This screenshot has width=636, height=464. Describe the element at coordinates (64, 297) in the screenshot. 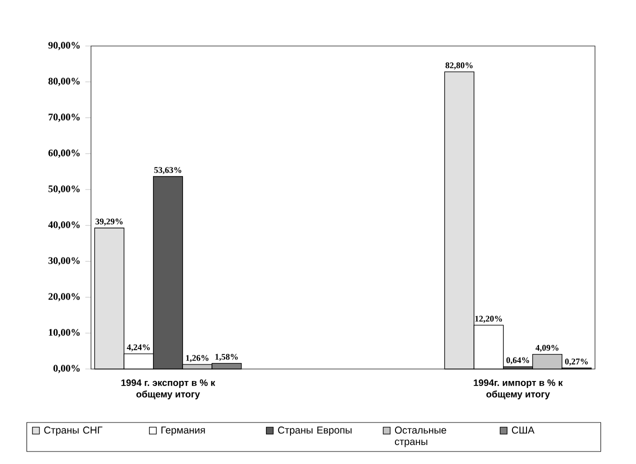

I see `y-tick-label: 20,00%` at that location.